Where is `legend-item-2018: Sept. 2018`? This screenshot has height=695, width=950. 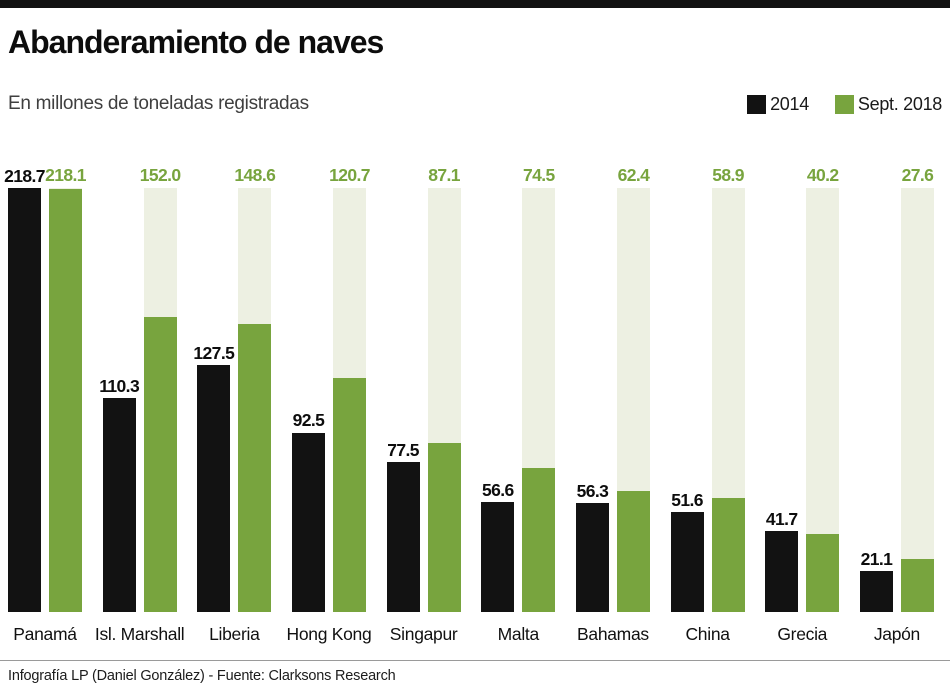
legend-item-2018: Sept. 2018 is located at coordinates (888, 104).